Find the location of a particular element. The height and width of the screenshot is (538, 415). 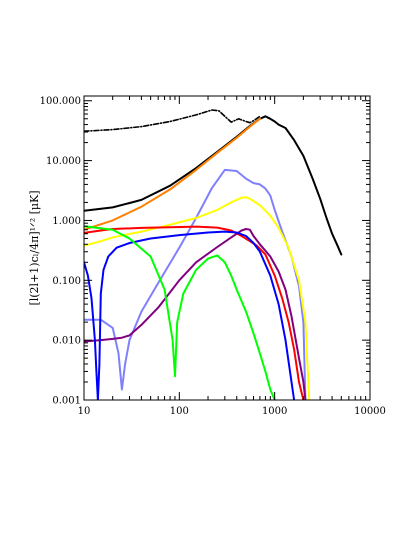

y-tick-label: 1.000 is located at coordinates (66, 221).